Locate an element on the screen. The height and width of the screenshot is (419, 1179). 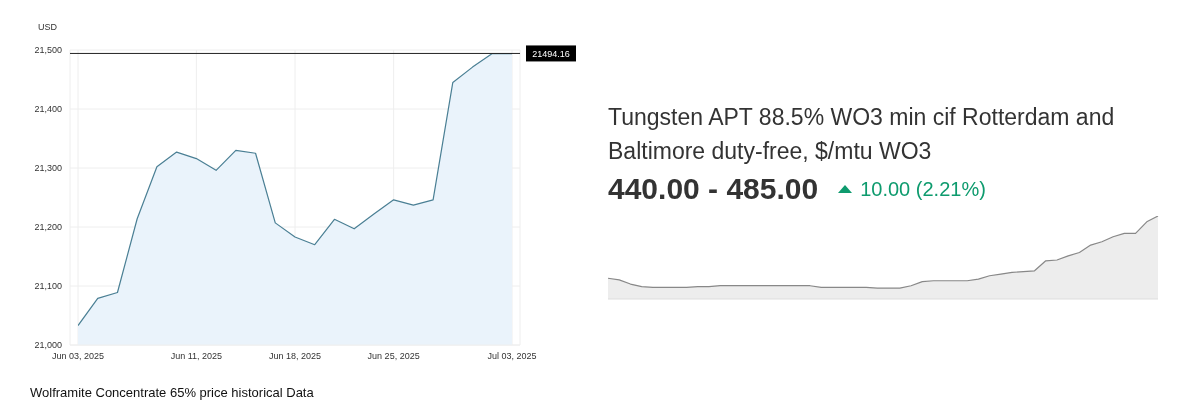
y-tick-label: 21,000 is located at coordinates (48, 345).